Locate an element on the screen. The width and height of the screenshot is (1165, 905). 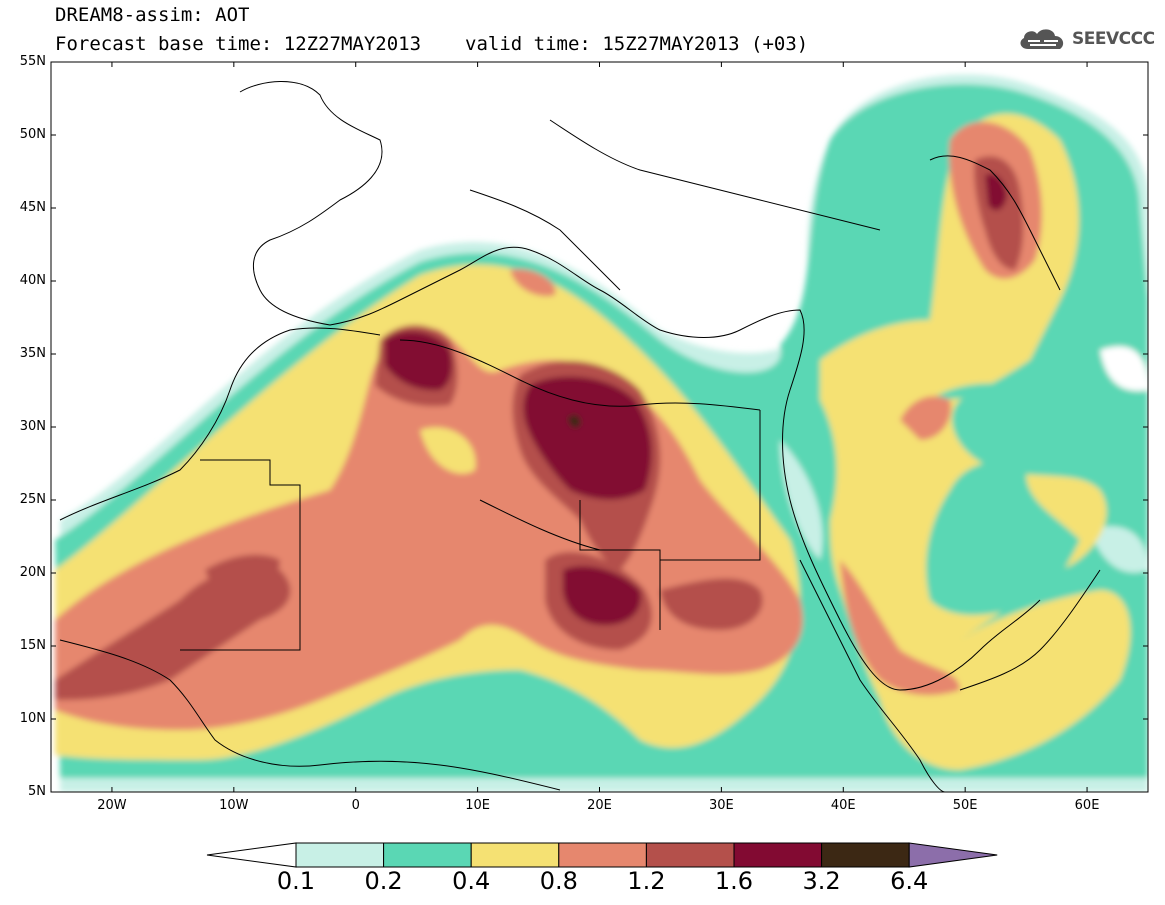
lon-label: 50E is located at coordinates (965, 805).